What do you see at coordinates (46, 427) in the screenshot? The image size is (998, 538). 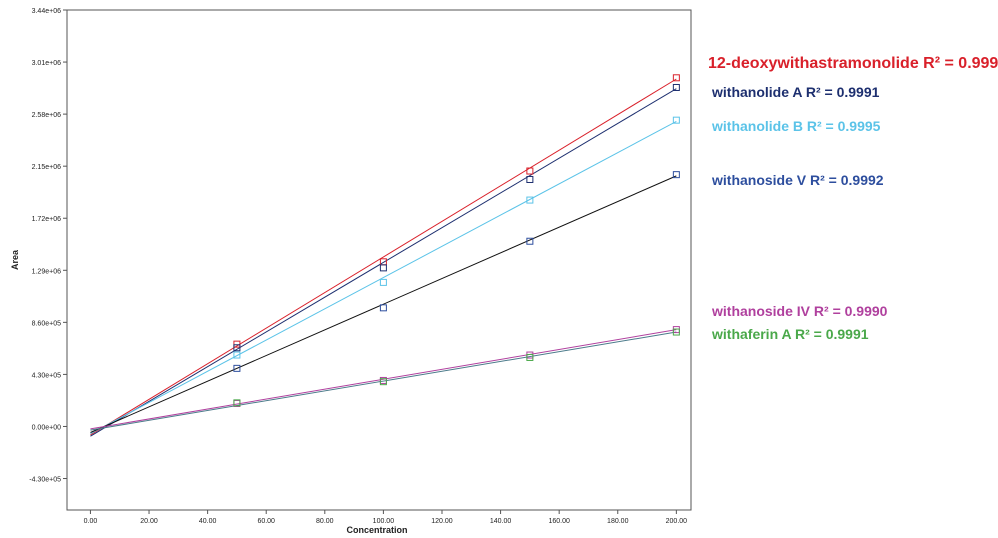 I see `y-tick-label: 0.00e+00` at bounding box center [46, 427].